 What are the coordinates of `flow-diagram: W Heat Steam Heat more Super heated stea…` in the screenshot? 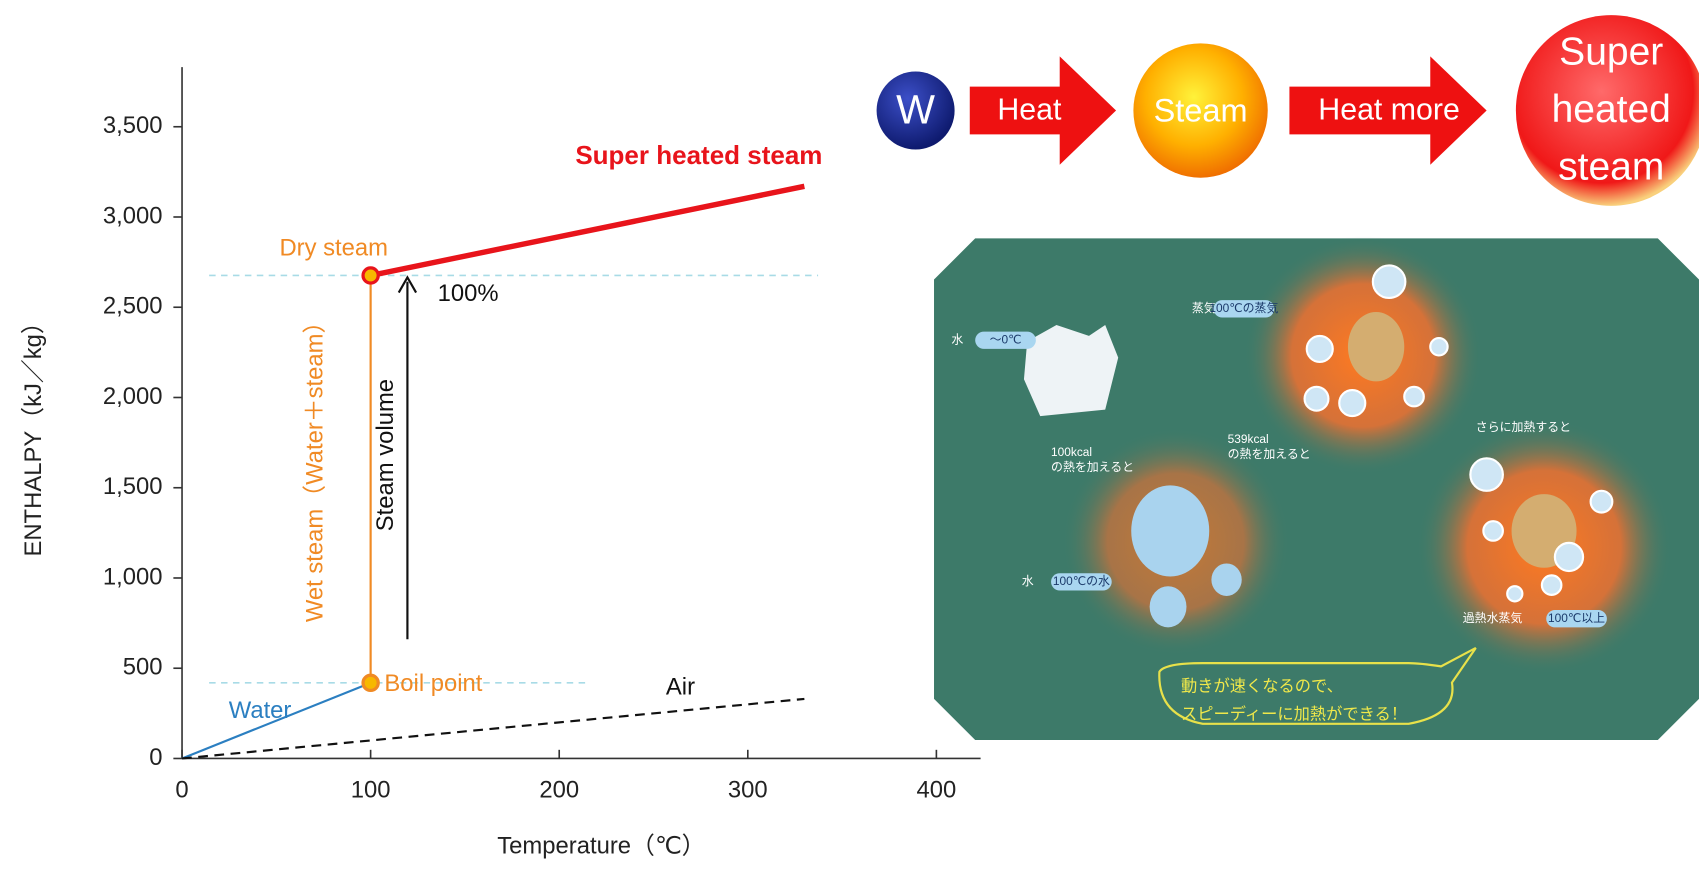 It's located at (1287, 110).